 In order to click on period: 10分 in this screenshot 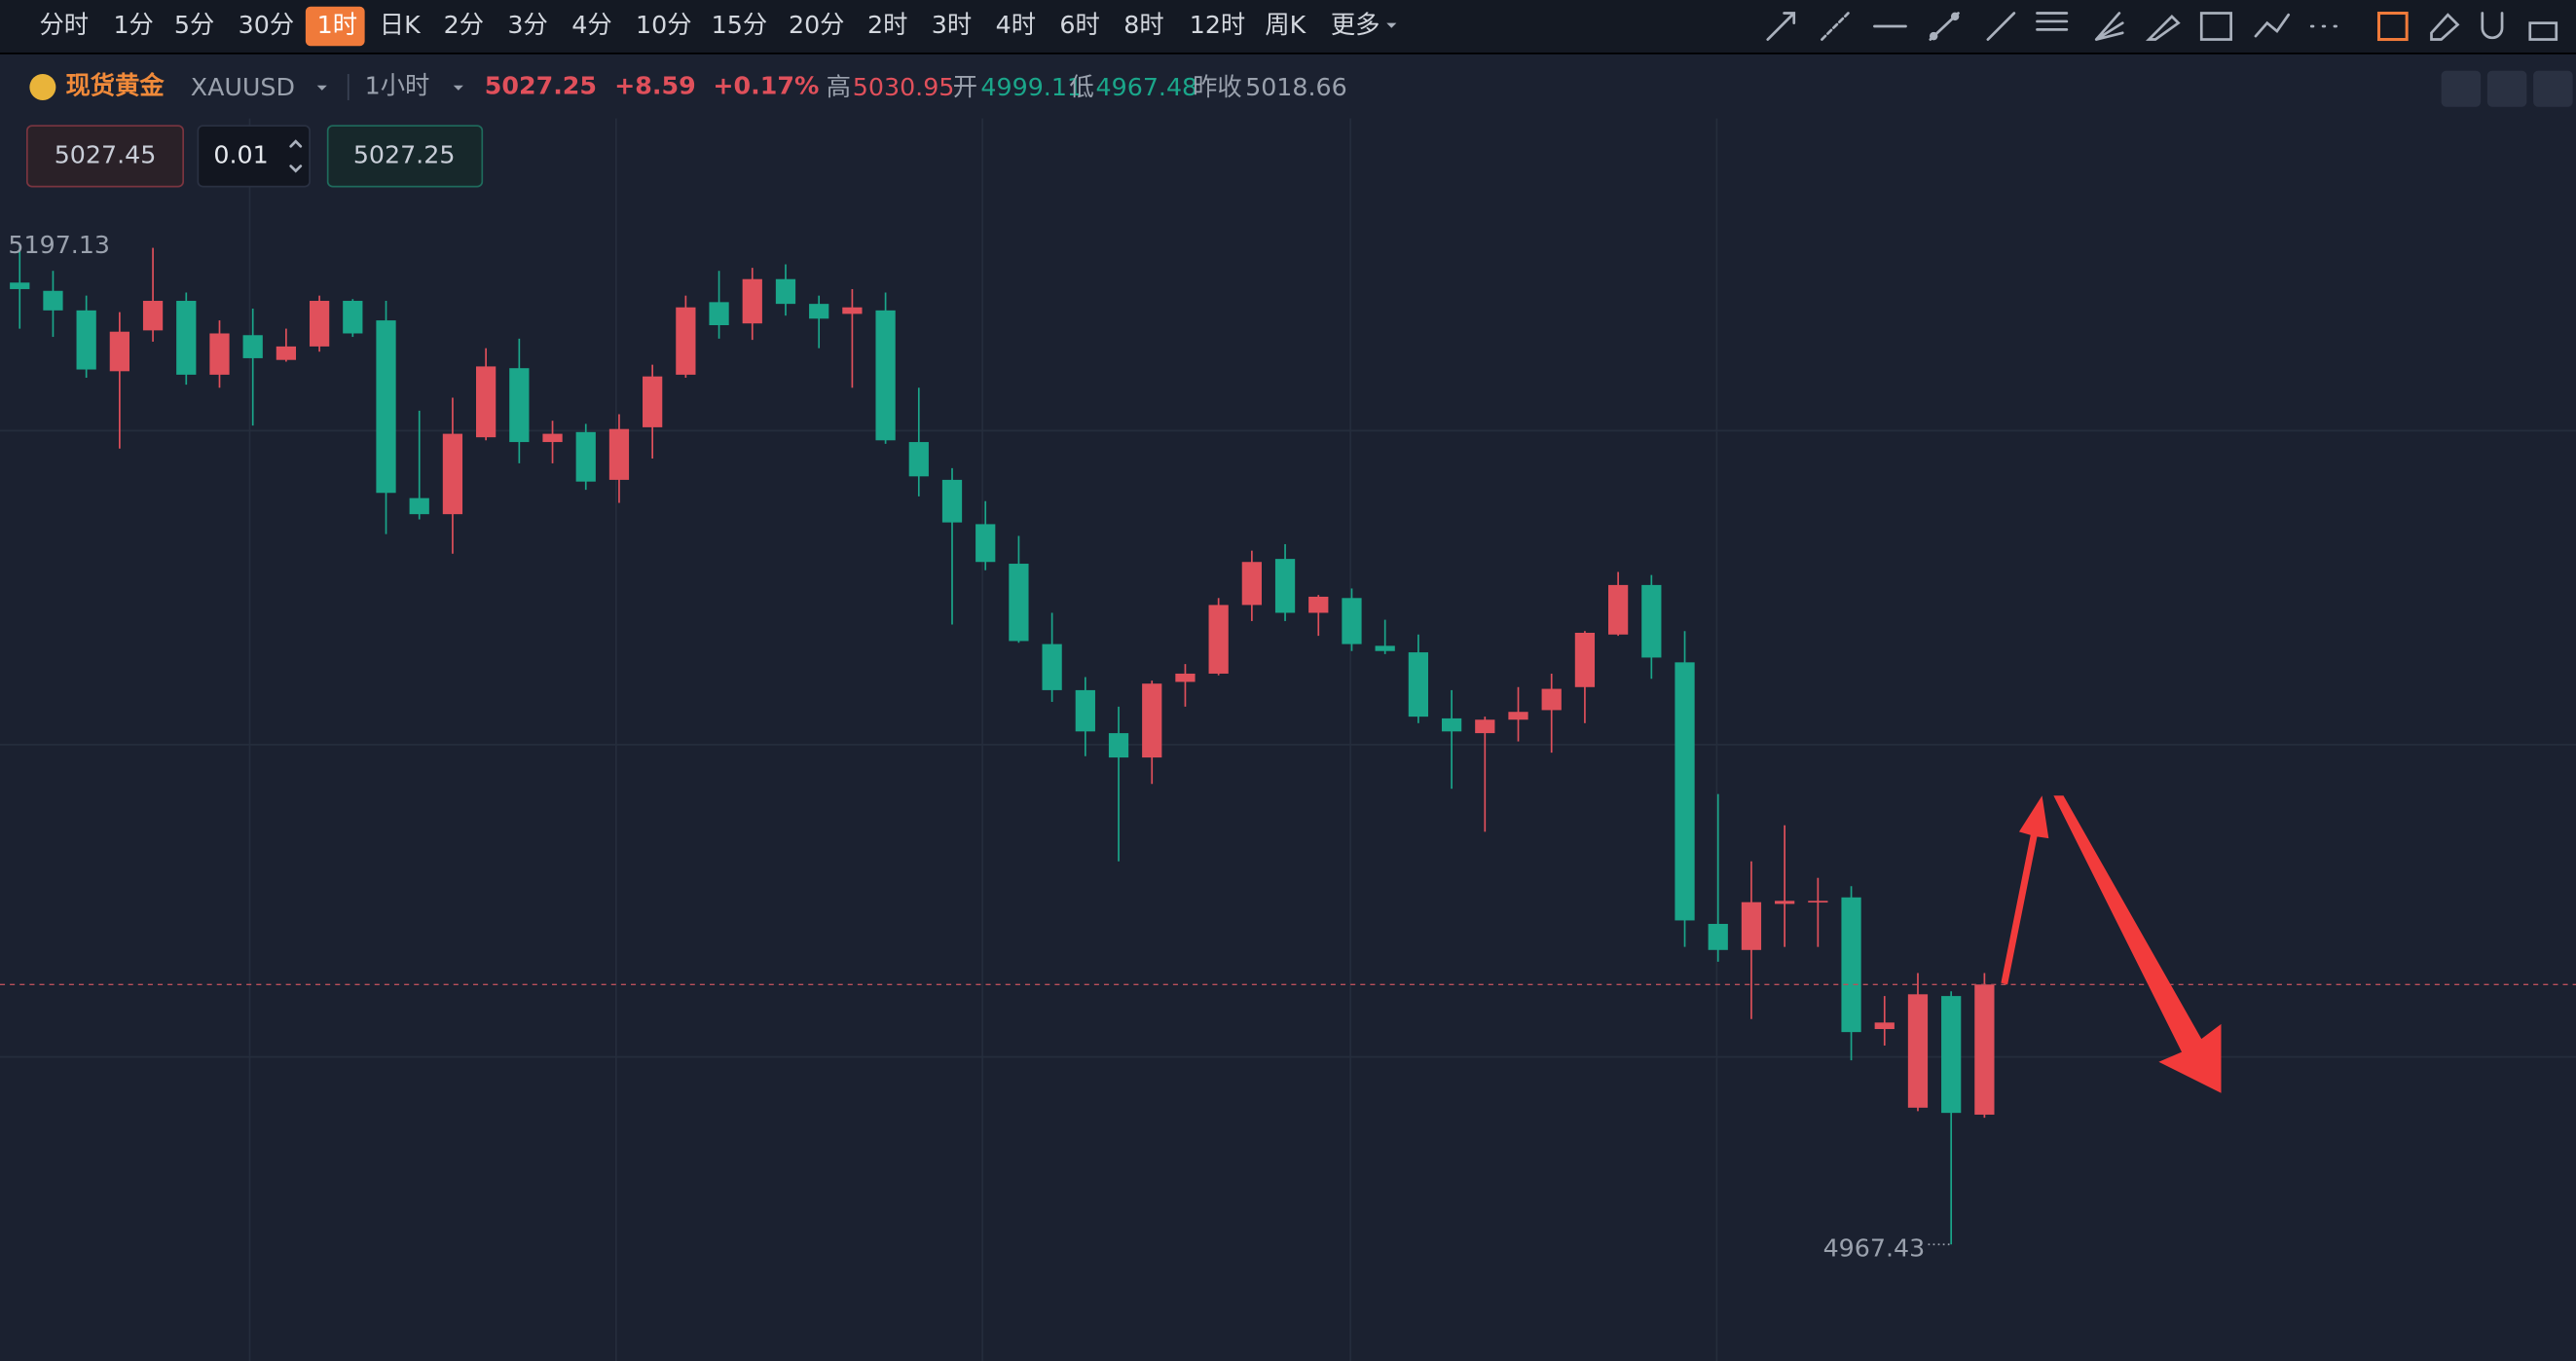, I will do `click(663, 25)`.